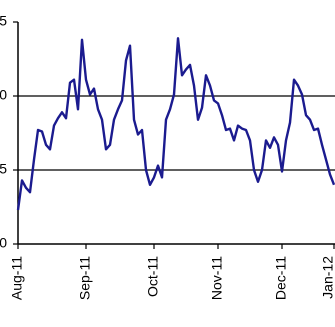 Image resolution: width=335 pixels, height=327 pixels. Describe the element at coordinates (153, 276) in the screenshot. I see `x-tick-label: Oct-11` at that location.